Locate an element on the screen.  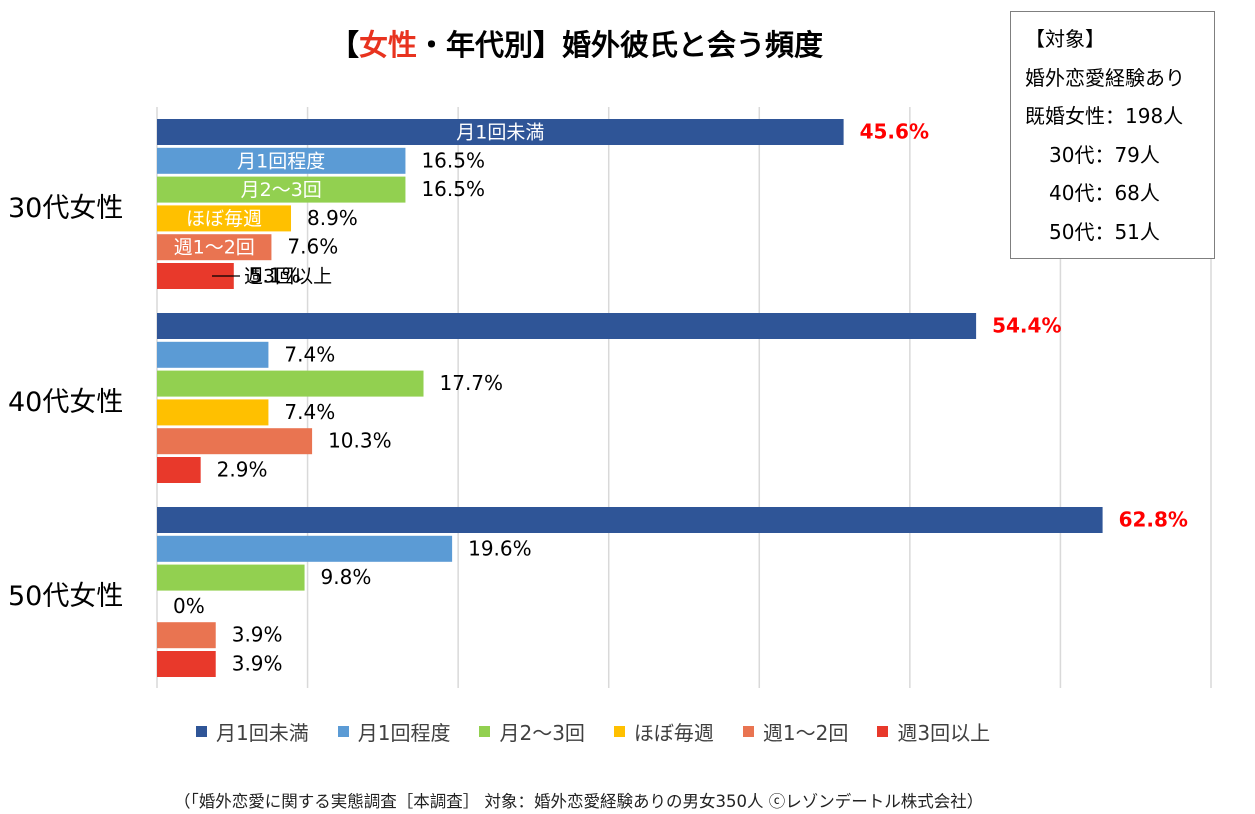
chart-title: 【女性・年代別】婚外彼氏と会う頻度 is located at coordinates (640, 43).